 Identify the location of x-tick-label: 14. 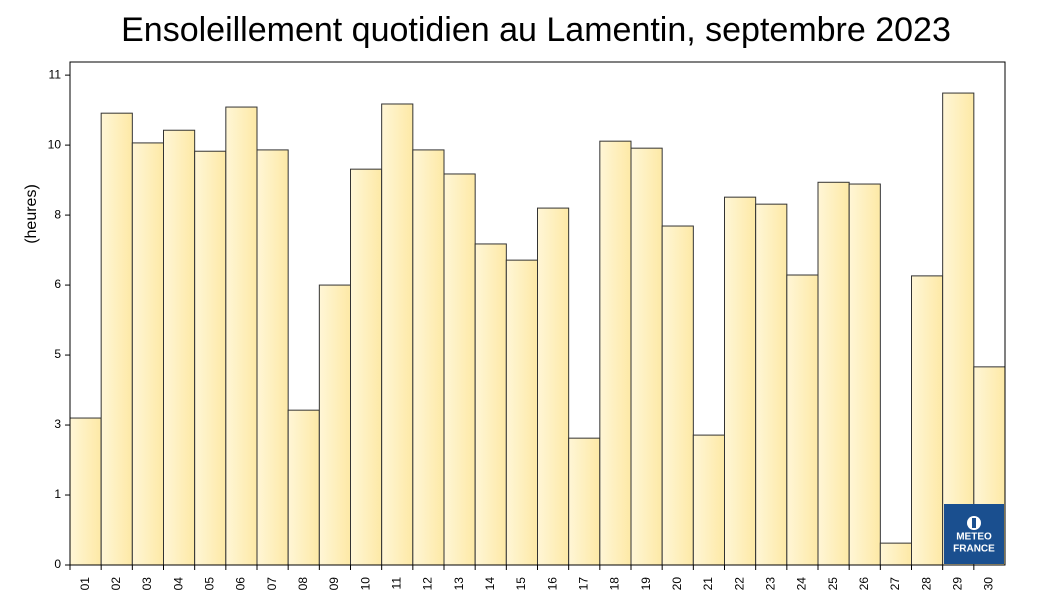
(490, 584).